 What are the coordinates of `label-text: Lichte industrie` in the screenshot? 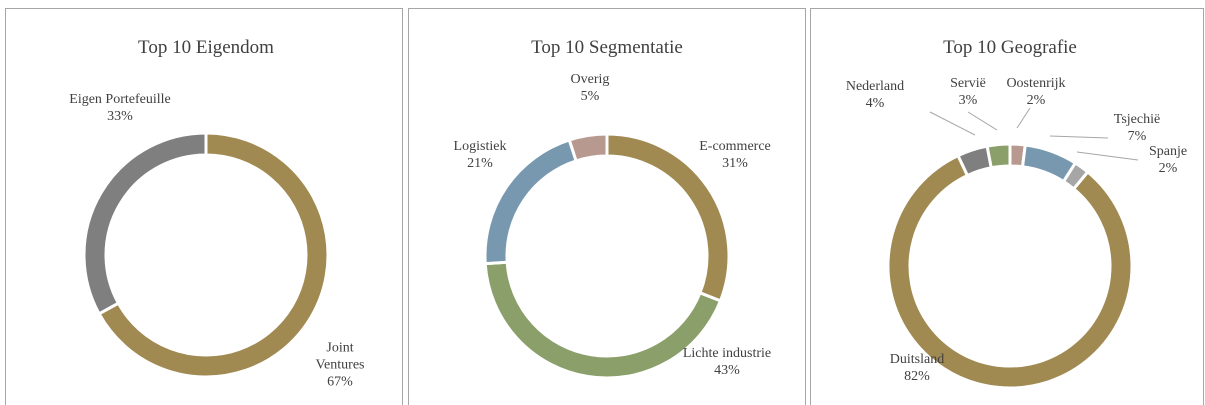 It's located at (727, 353).